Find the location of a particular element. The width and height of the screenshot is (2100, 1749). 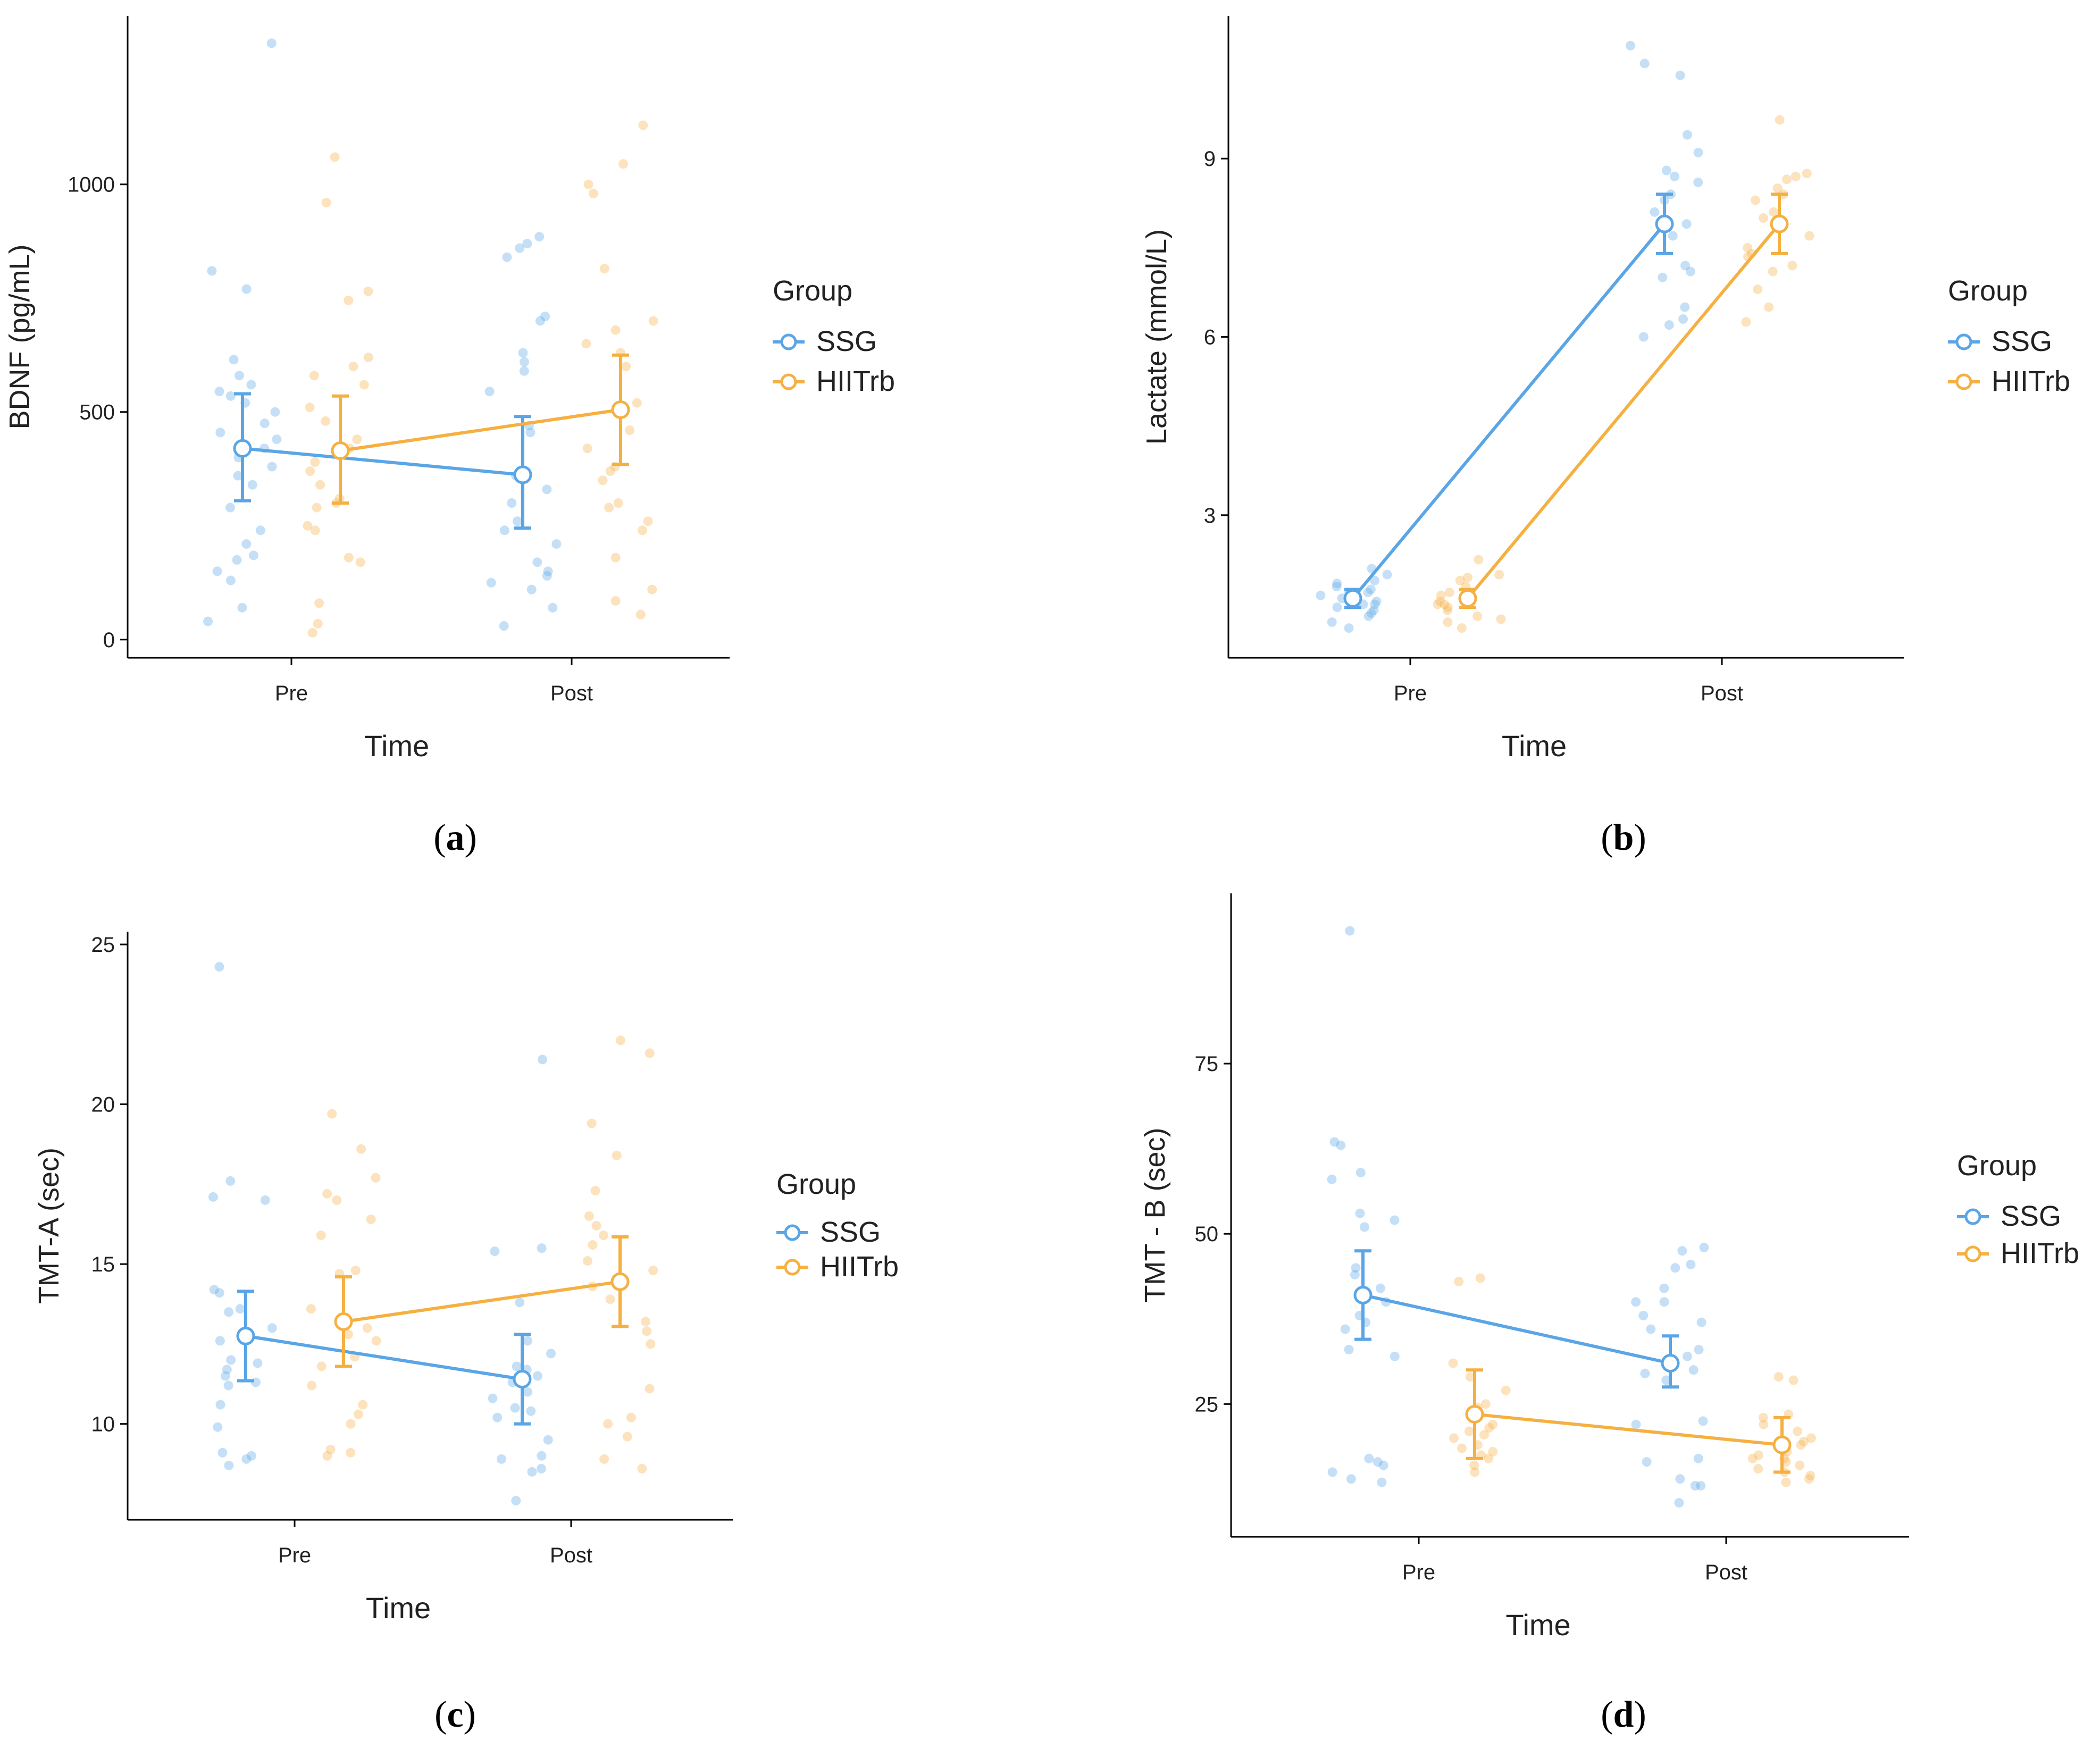

legend: Group SSG HIITrb is located at coordinates (834, 336).